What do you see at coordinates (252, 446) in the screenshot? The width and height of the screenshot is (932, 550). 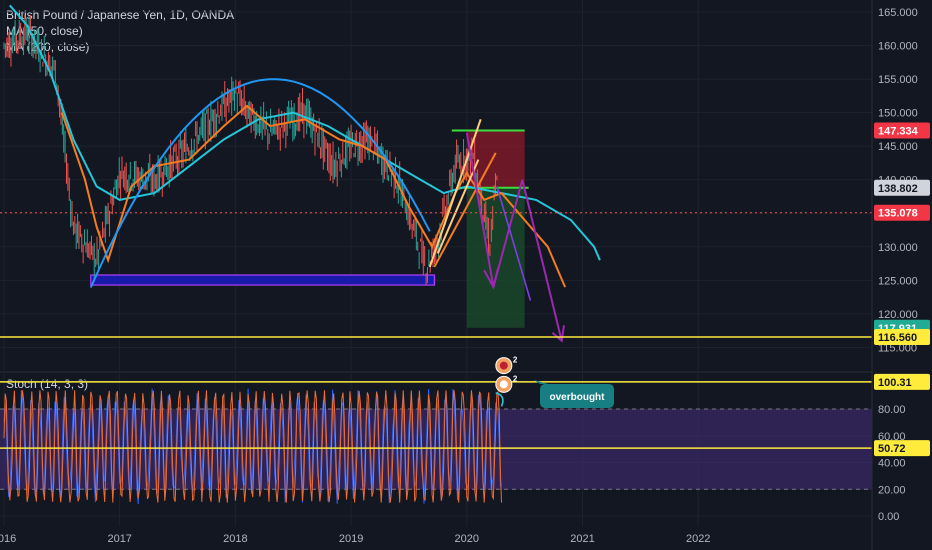 I see `stoch-d-line` at bounding box center [252, 446].